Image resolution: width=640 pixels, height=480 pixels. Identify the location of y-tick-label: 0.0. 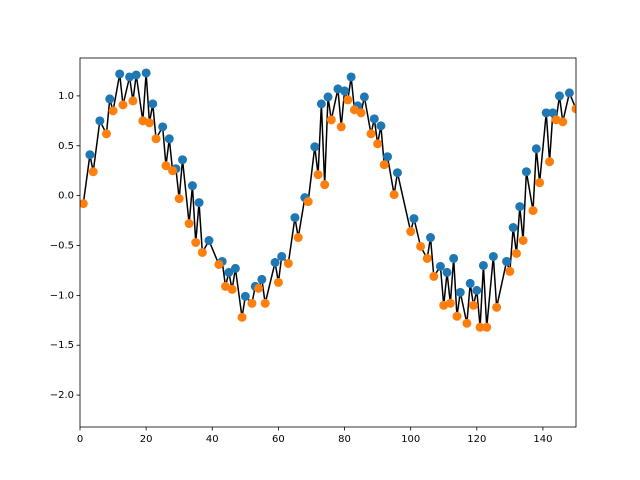
(66, 196).